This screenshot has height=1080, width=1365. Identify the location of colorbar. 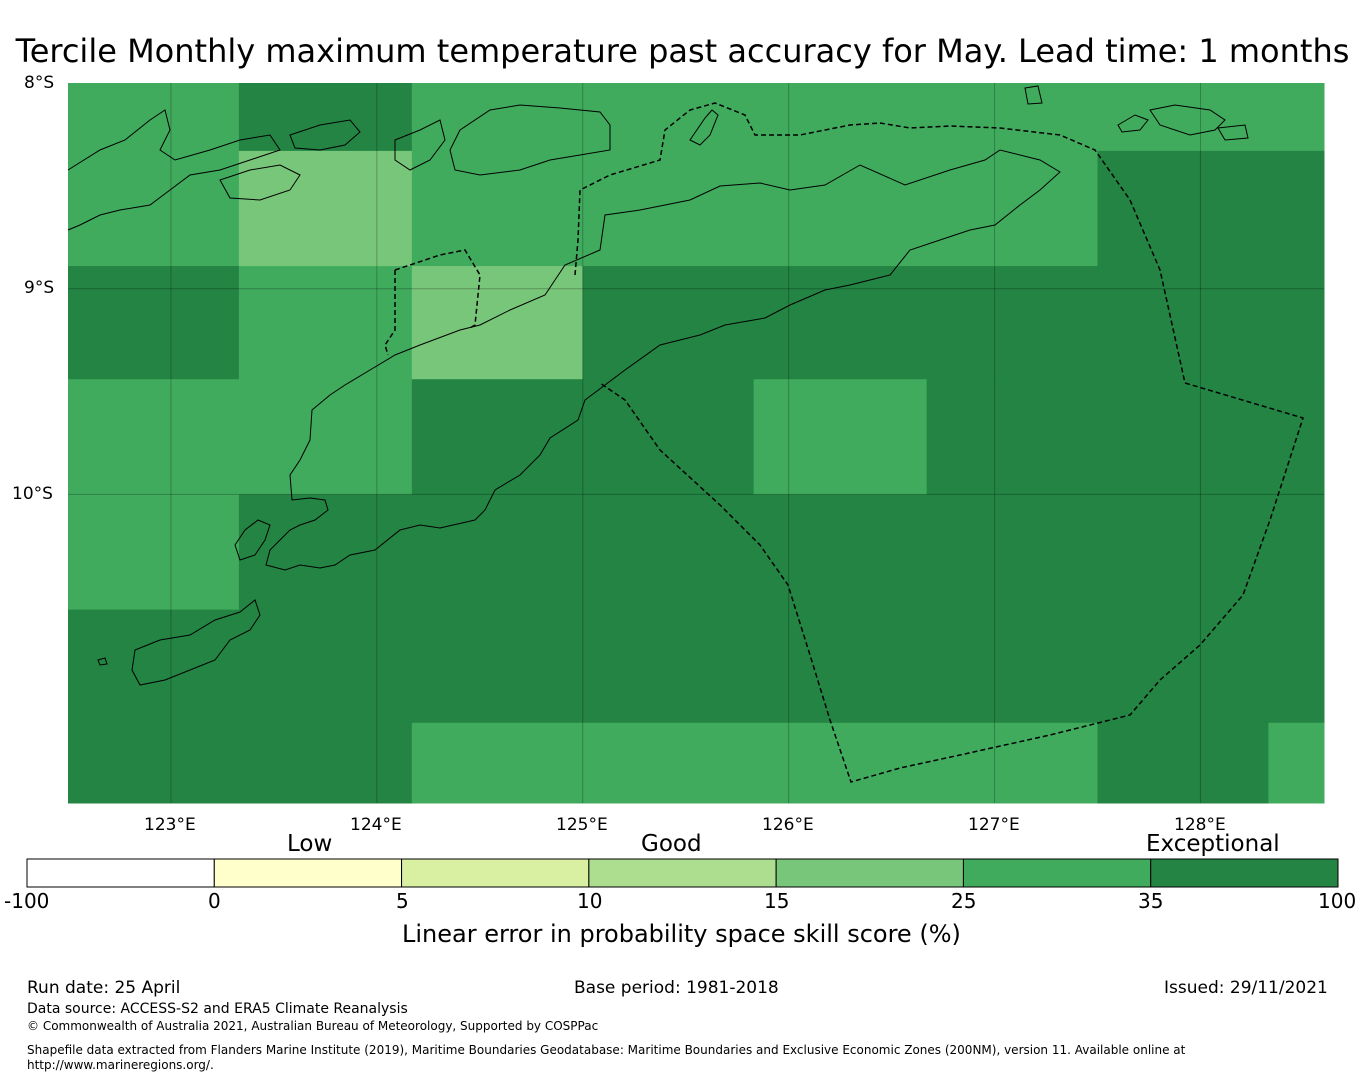
(682, 873).